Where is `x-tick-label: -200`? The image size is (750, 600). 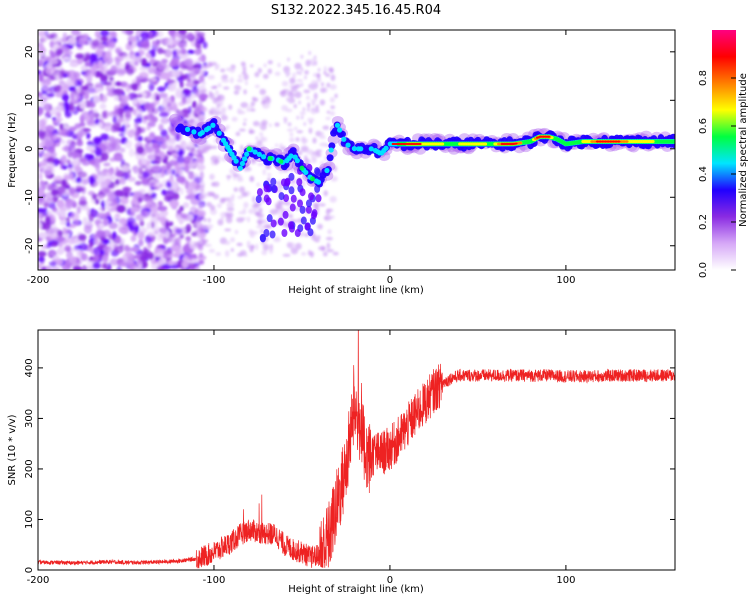
x-tick-label: -200 is located at coordinates (38, 280).